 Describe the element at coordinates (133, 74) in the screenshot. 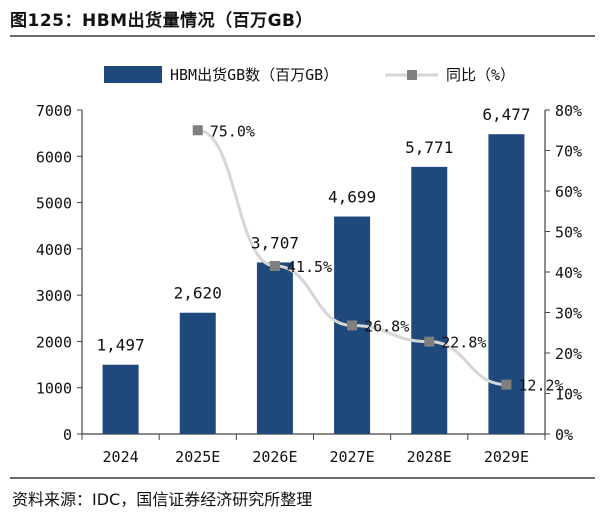

I see `legend-bar-swatch` at that location.